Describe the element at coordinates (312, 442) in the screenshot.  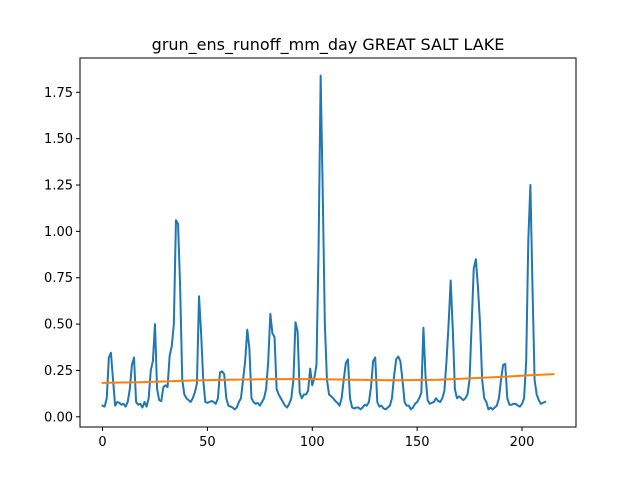
I see `x-tick-label: 100` at that location.